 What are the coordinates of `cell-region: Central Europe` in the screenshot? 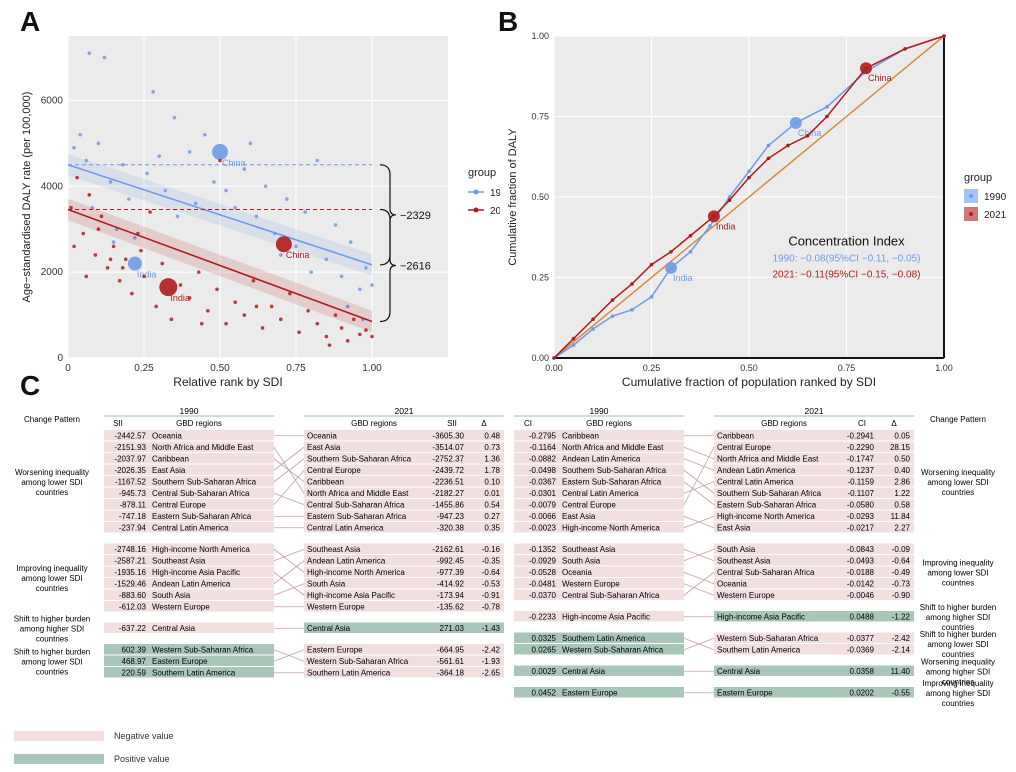 It's located at (334, 470).